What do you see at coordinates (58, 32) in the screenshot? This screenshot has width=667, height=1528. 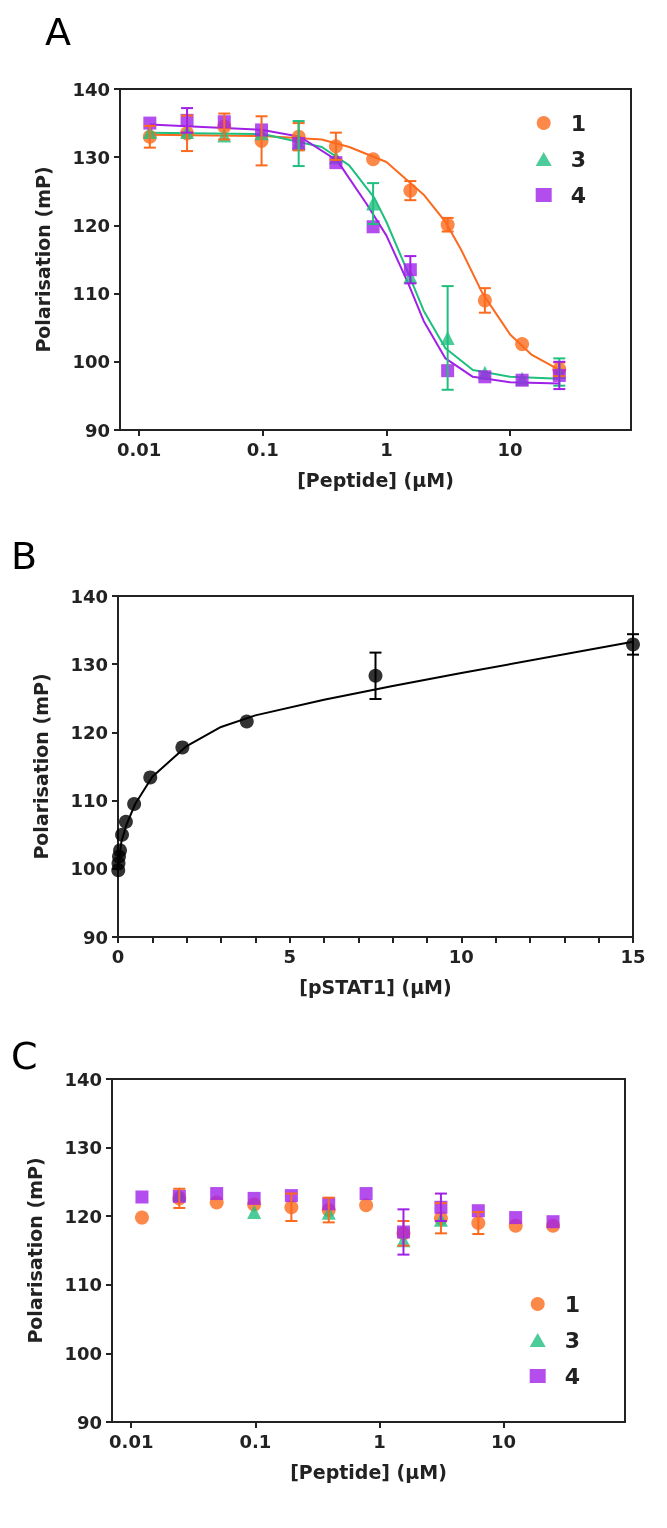 I see `chart-title: A` at bounding box center [58, 32].